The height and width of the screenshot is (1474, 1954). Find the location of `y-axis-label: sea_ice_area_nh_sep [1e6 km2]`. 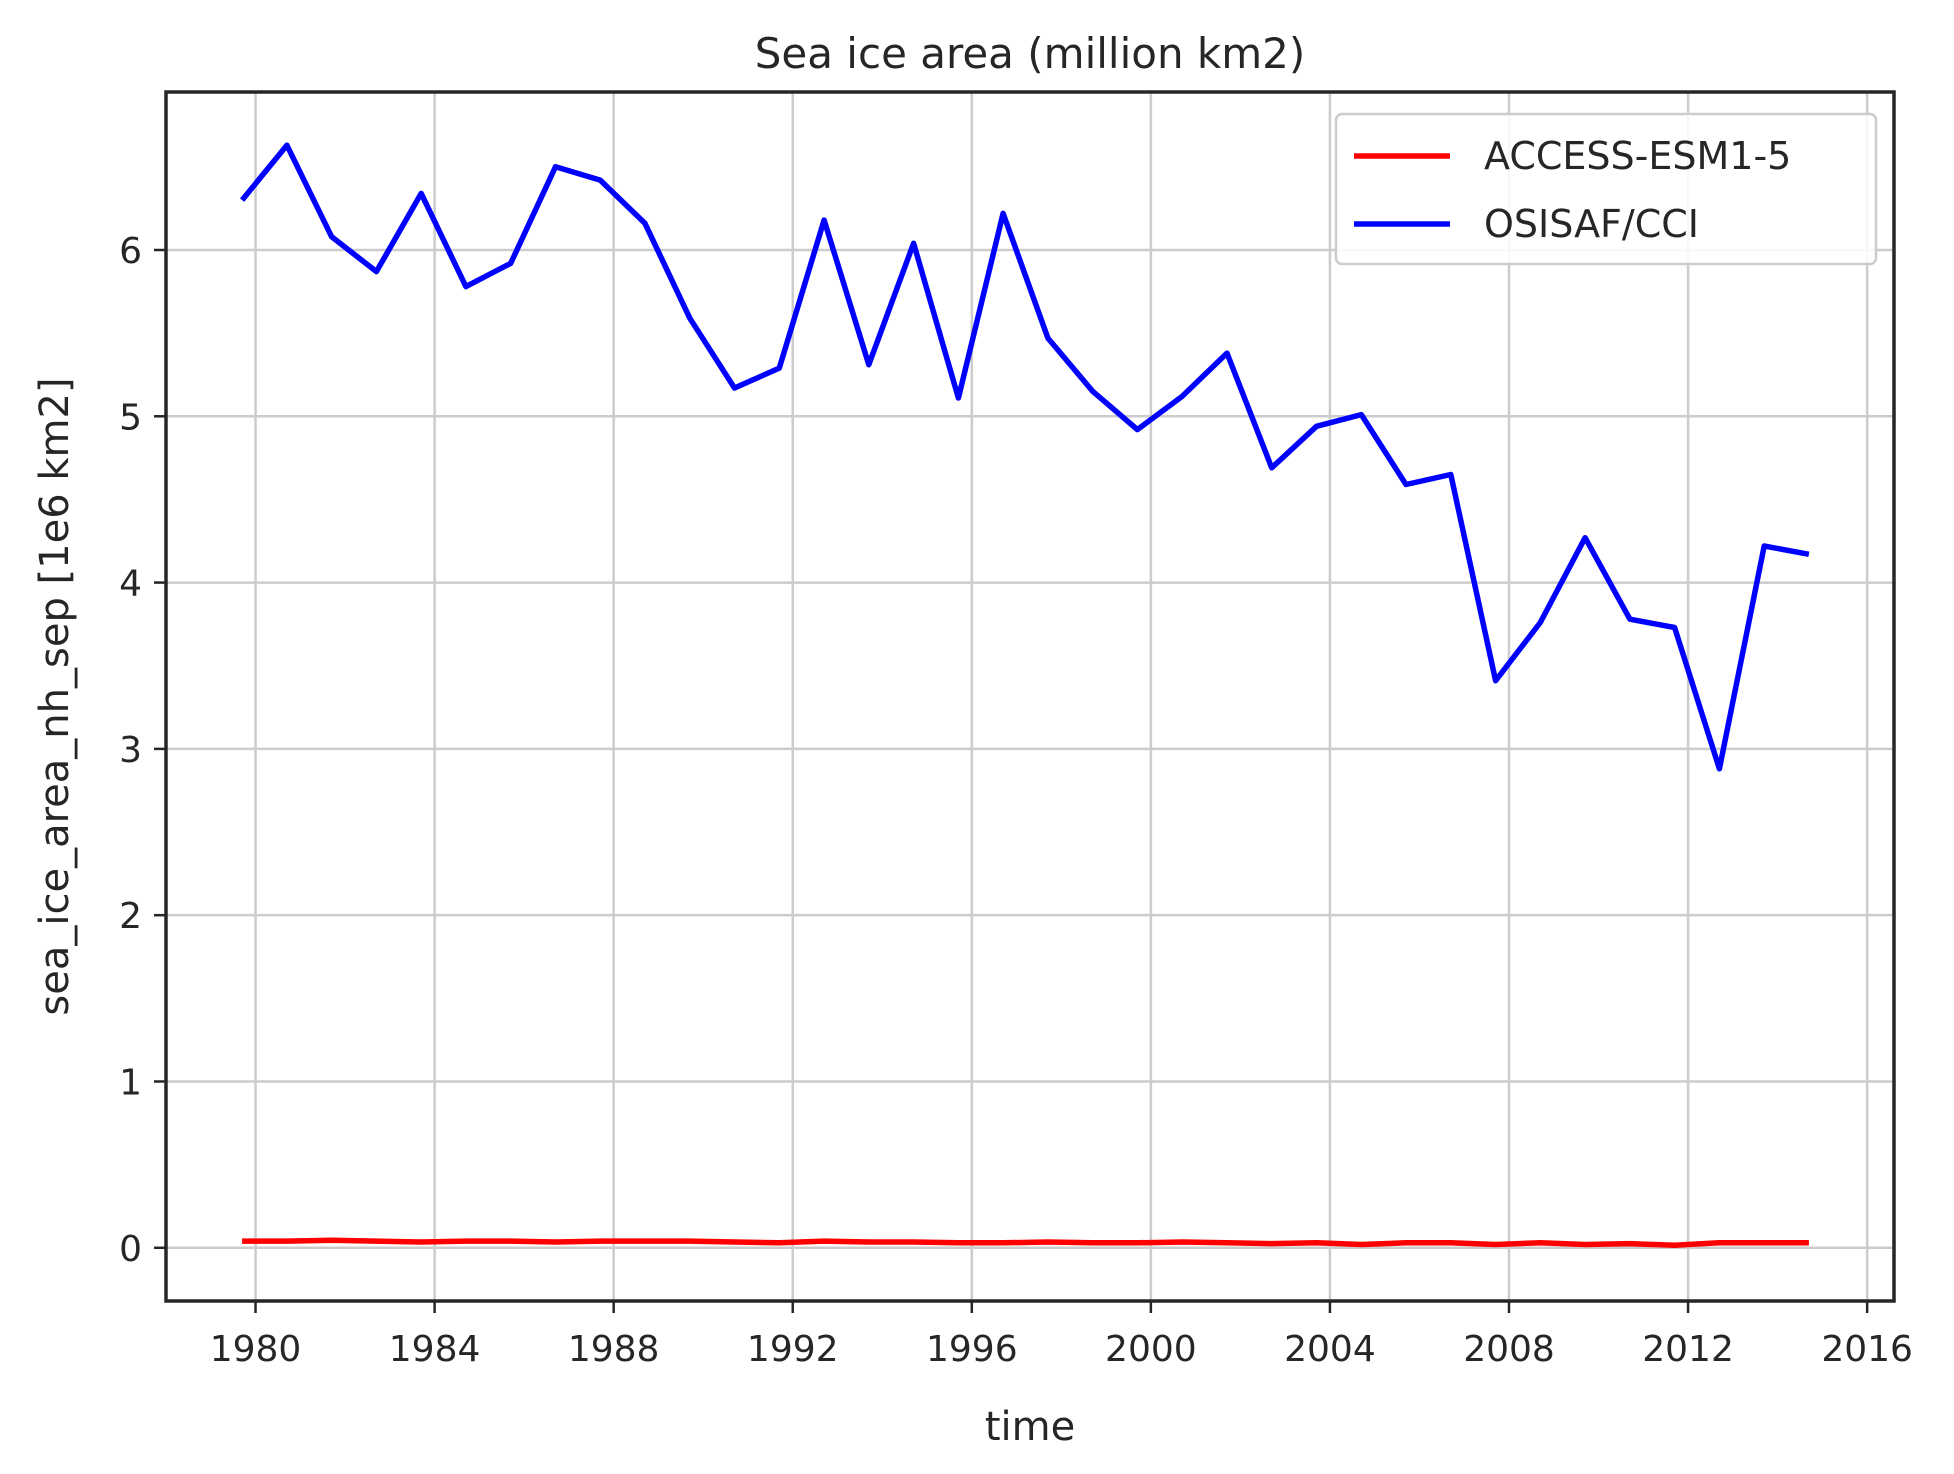

y-axis-label: sea_ice_area_nh_sep [1e6 km2] is located at coordinates (55, 696).